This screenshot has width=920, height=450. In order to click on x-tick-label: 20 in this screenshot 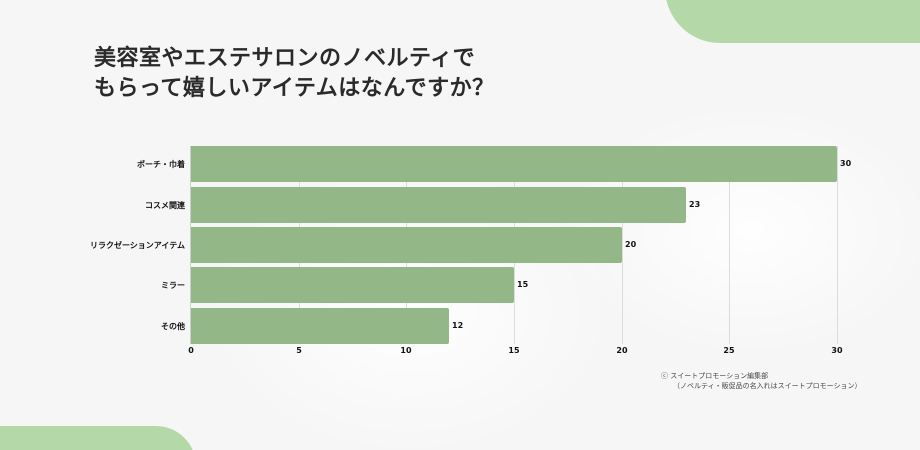, I will do `click(622, 350)`.